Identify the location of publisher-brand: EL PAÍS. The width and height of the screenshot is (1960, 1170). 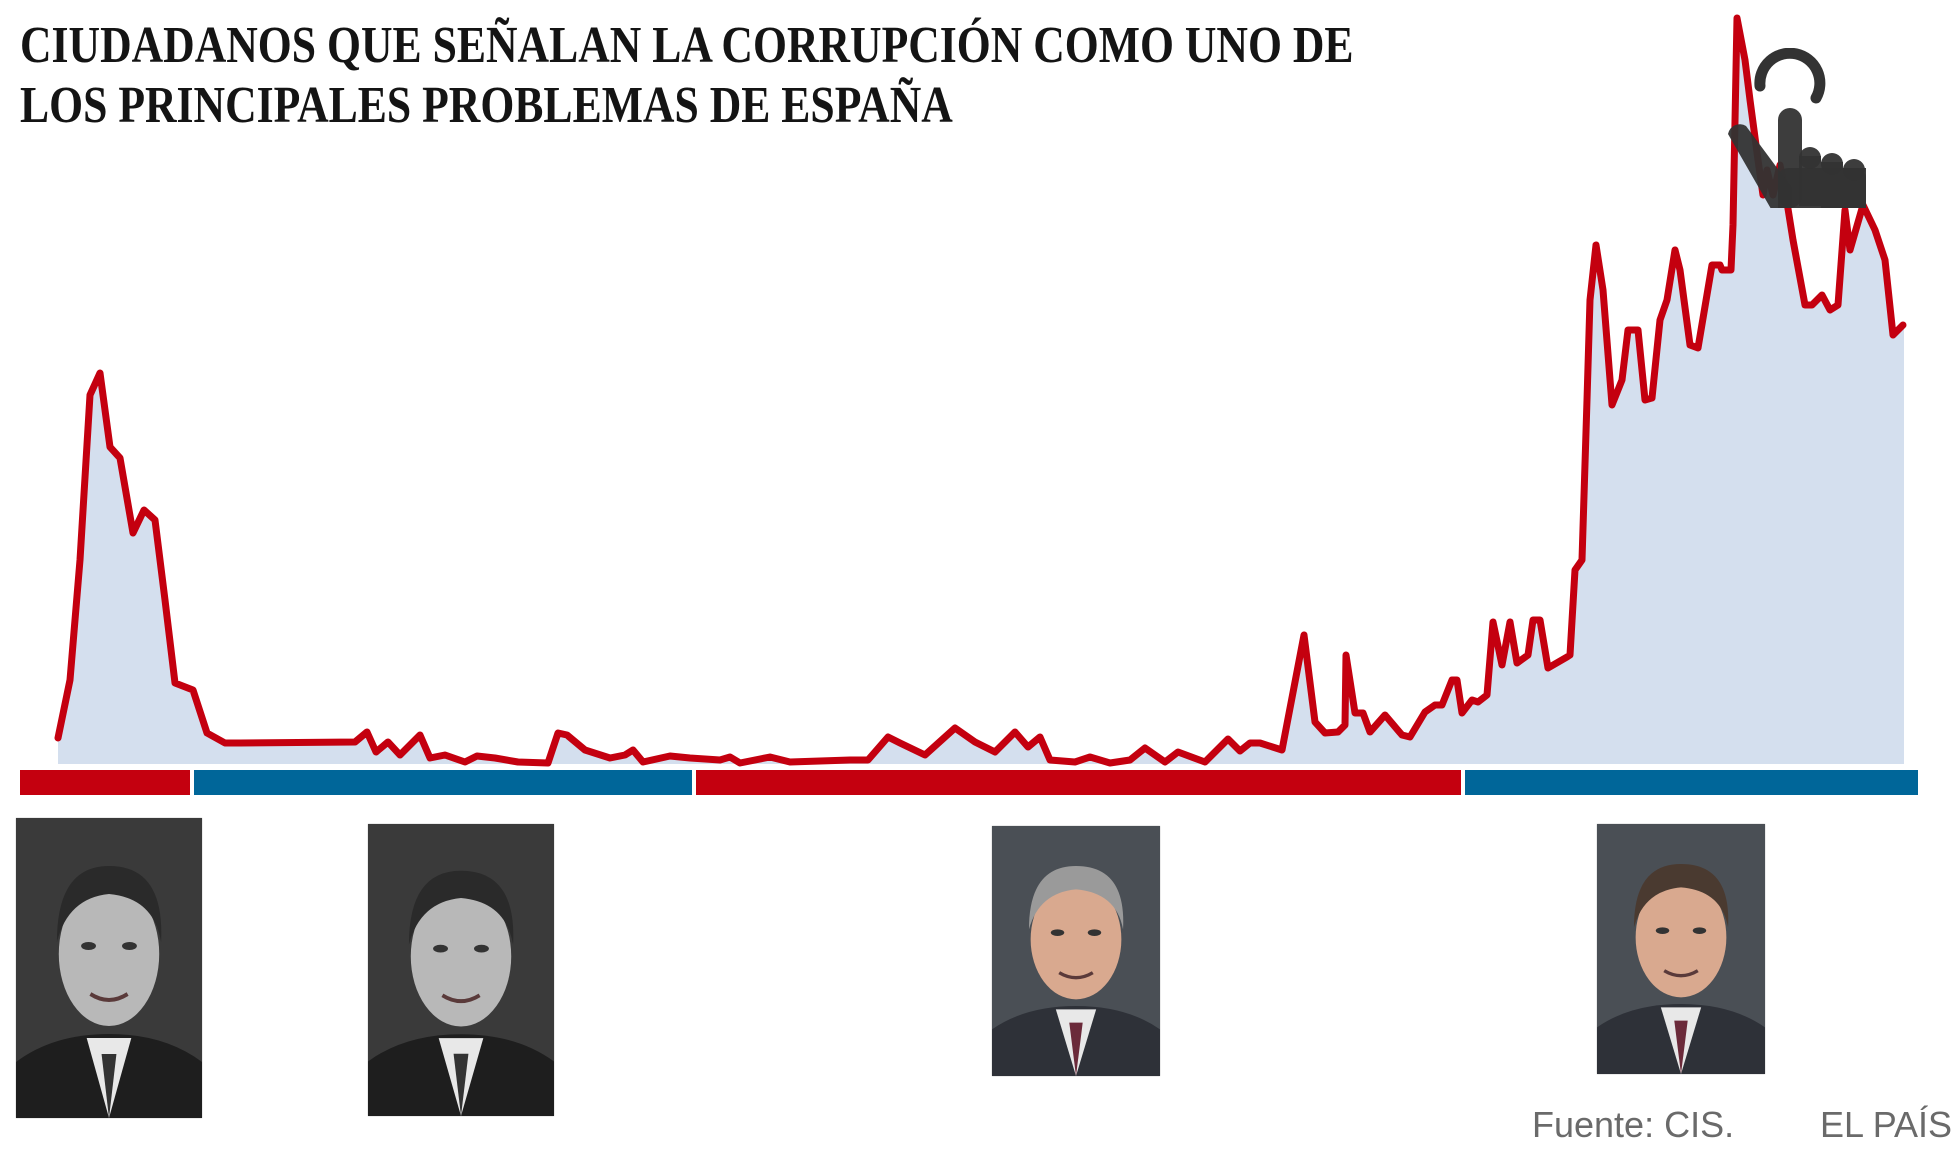
(1886, 1124).